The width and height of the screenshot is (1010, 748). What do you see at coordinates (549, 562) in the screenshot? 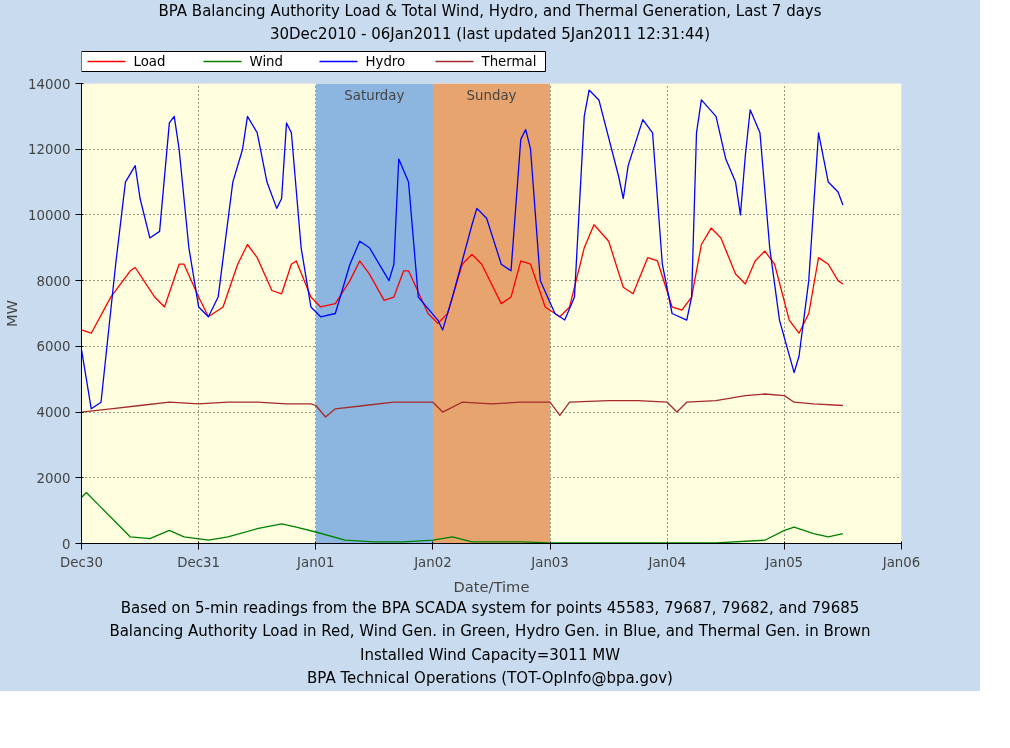
I see `x-tick-label: Jan03` at bounding box center [549, 562].